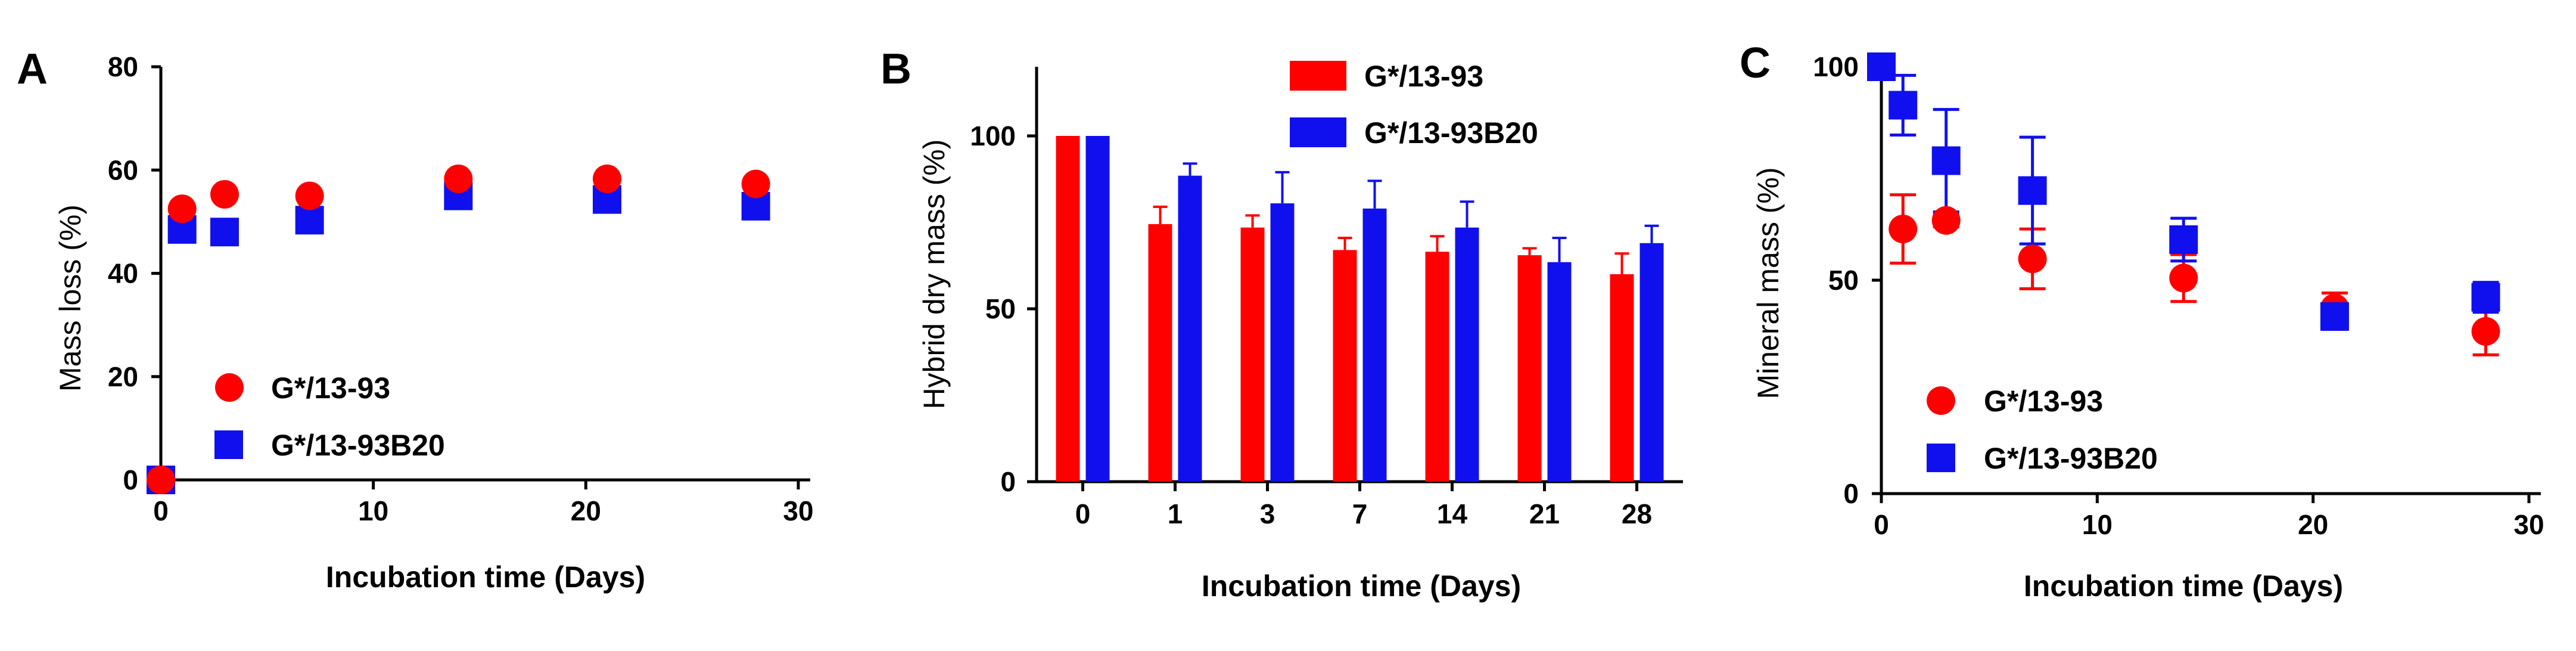  What do you see at coordinates (329, 416) in the screenshot?
I see `panel-a-legend: G*/13-93 G*/13-93B20` at bounding box center [329, 416].